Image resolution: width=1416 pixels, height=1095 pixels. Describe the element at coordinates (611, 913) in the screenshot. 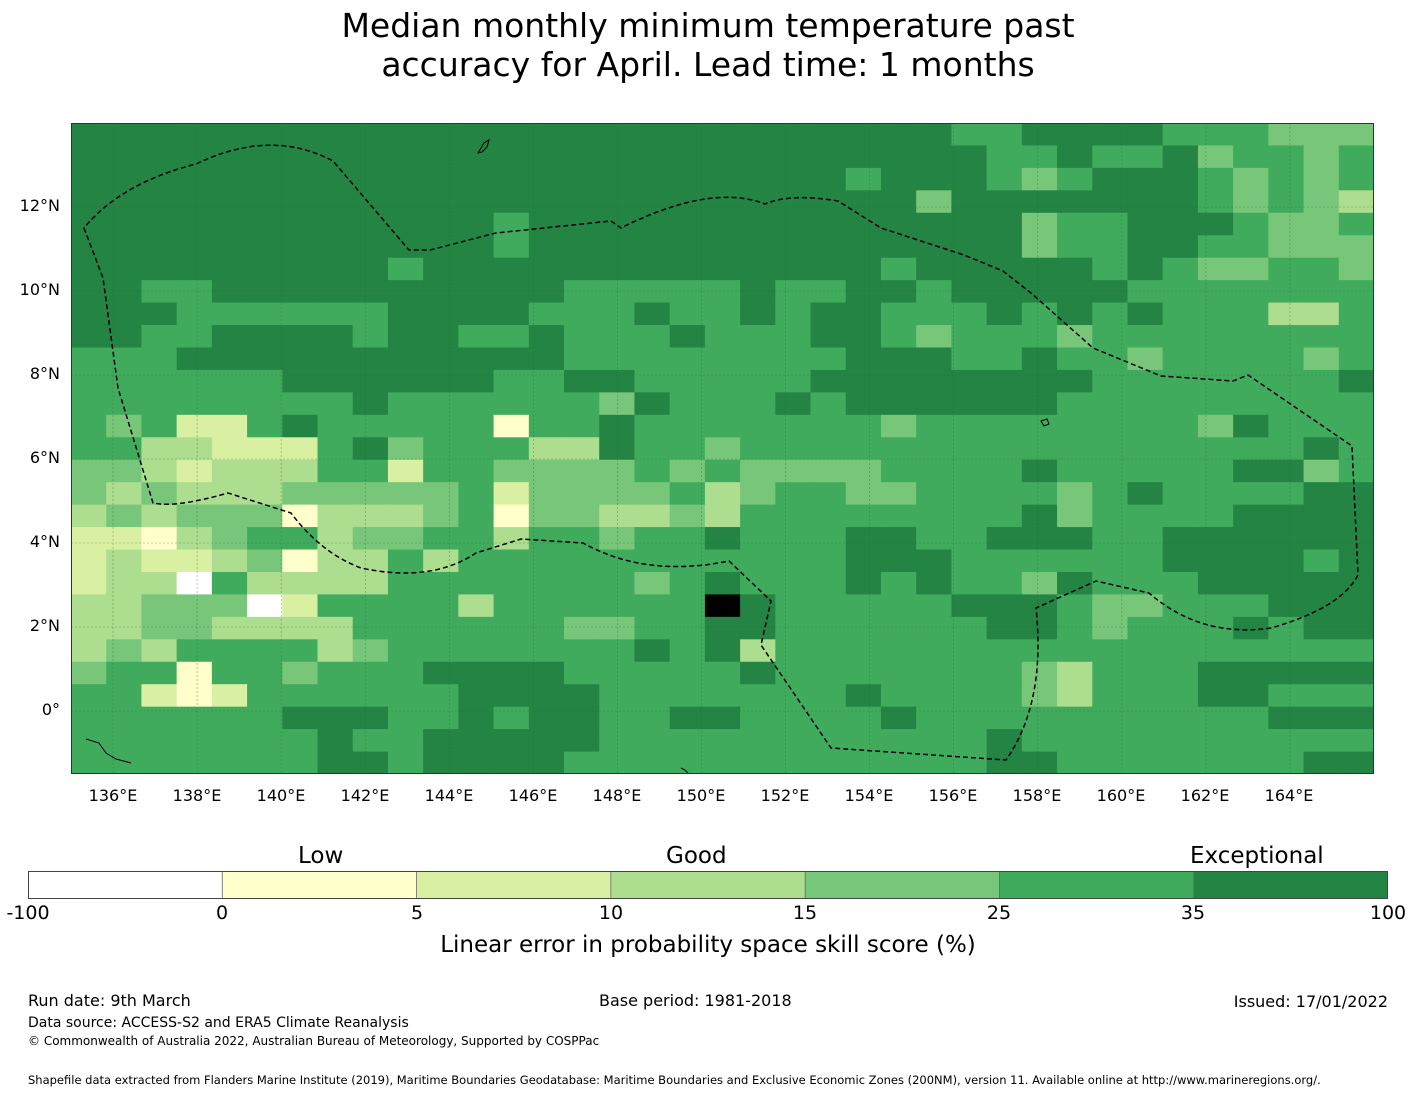

I see `colorbar-tick-label: 10` at that location.